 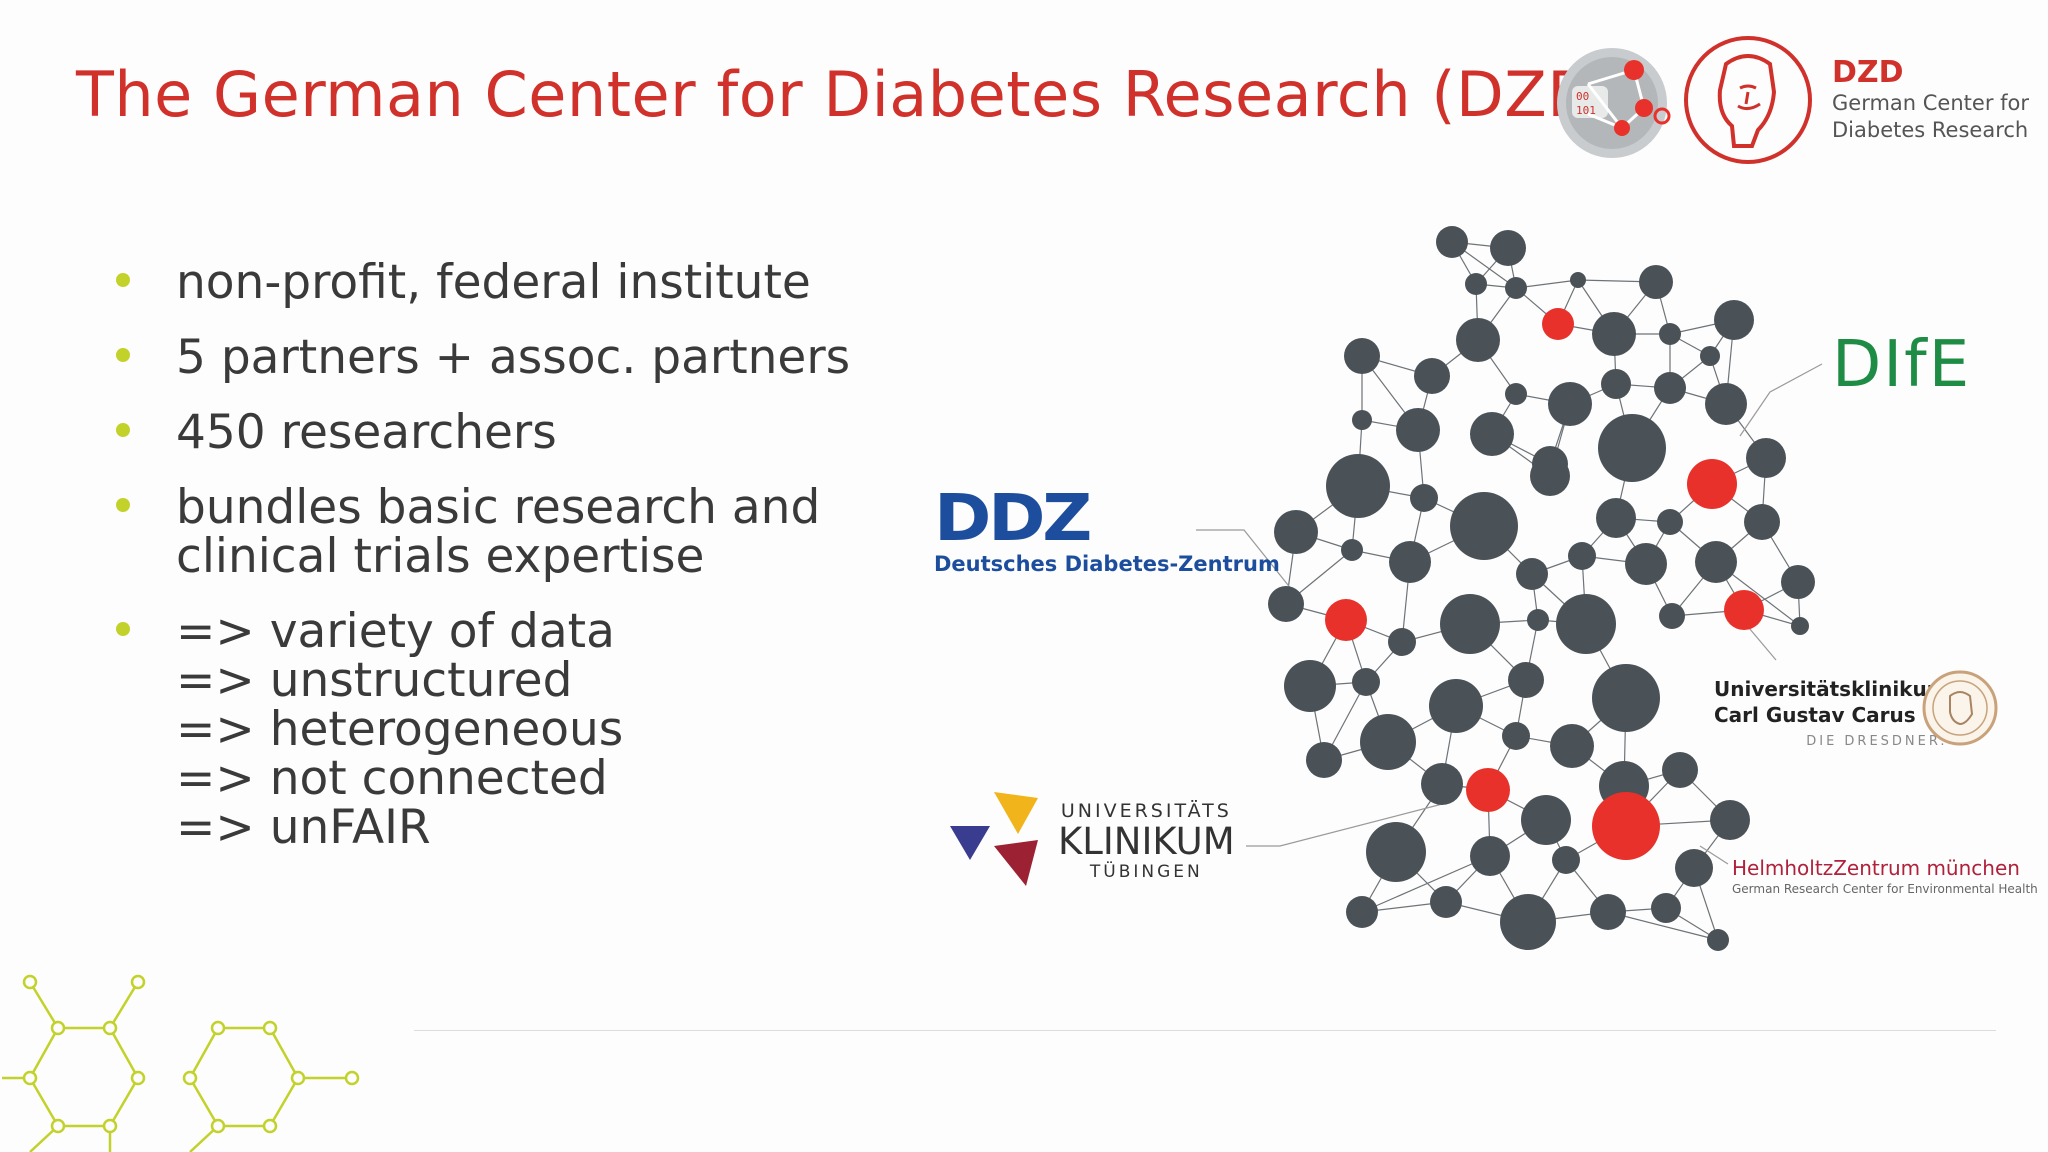 What do you see at coordinates (1714, 855) in the screenshot?
I see `hmgu-leader-line` at bounding box center [1714, 855].